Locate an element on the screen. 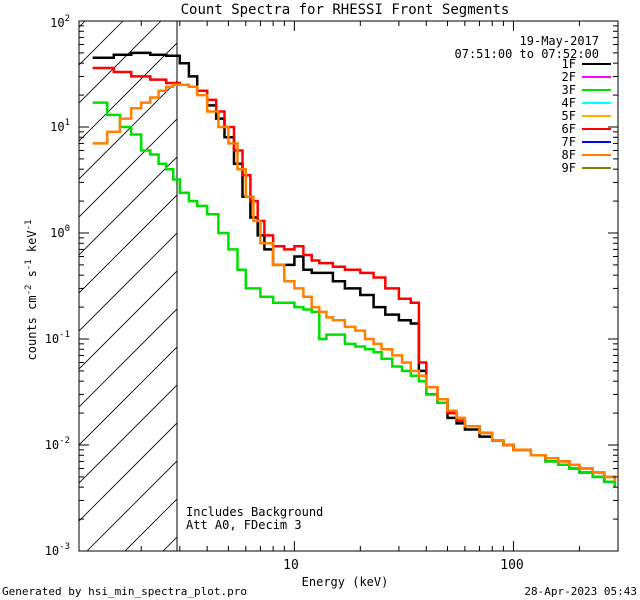 The height and width of the screenshot is (600, 640). x-tick-label: 10 is located at coordinates (291, 565).